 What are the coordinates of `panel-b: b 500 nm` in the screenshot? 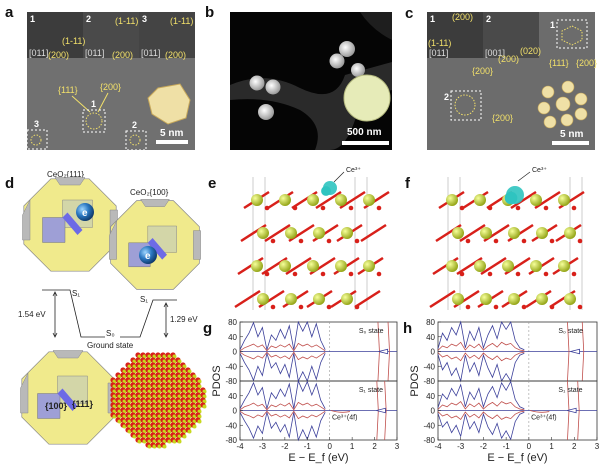 It's located at (298, 77).